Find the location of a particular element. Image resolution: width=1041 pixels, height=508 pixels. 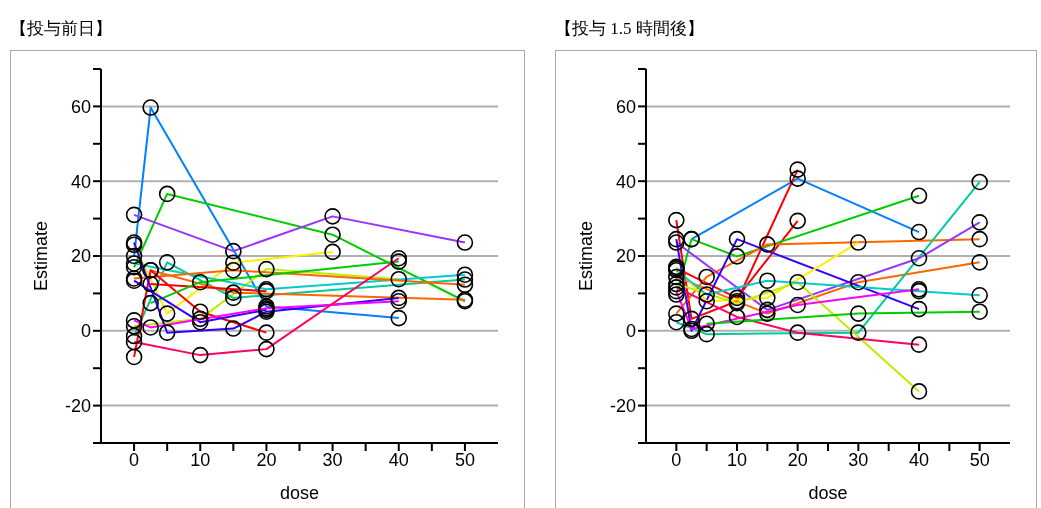

chart-title: 【投与前日】 is located at coordinates (61, 29).